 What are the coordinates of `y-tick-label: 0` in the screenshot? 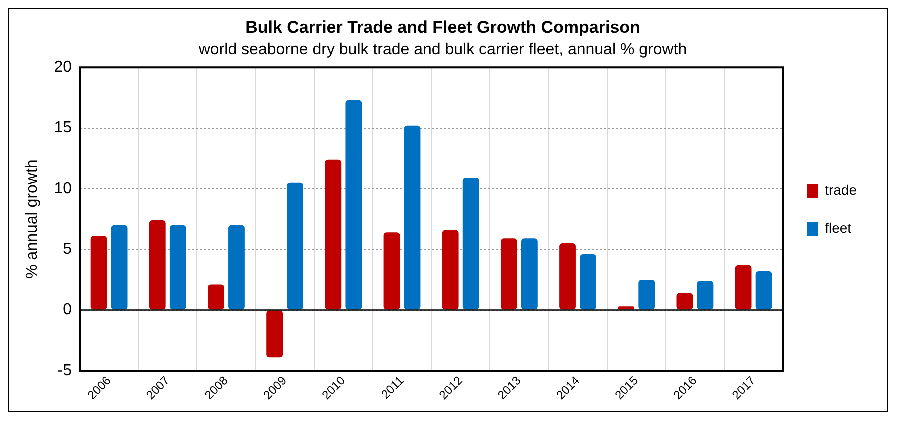 It's located at (67, 310).